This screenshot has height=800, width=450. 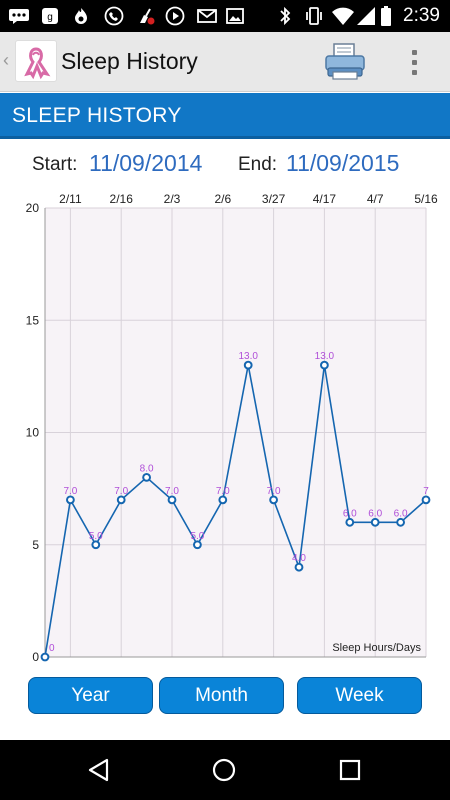 I want to click on recents-square-icon, so click(x=350, y=770).